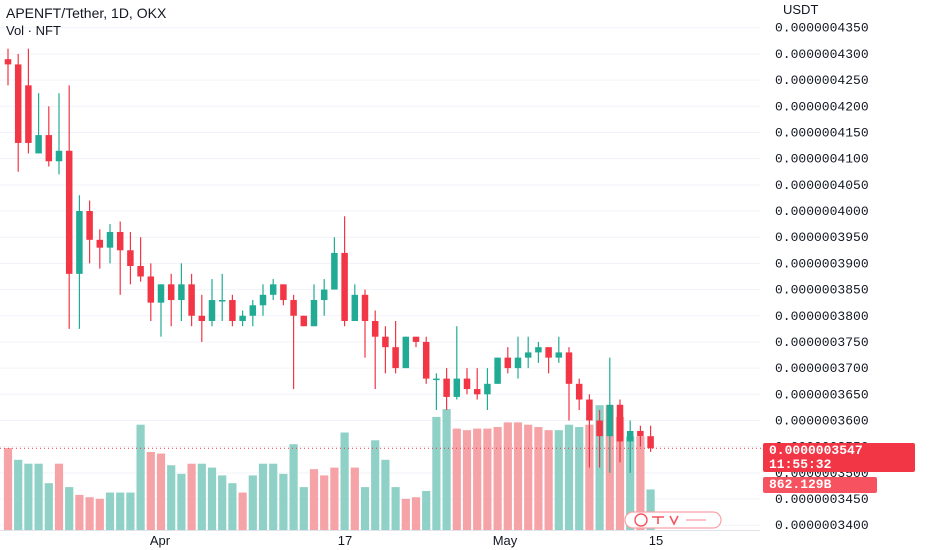 Image resolution: width=932 pixels, height=550 pixels. What do you see at coordinates (505, 540) in the screenshot?
I see `x-tick-label: May` at bounding box center [505, 540].